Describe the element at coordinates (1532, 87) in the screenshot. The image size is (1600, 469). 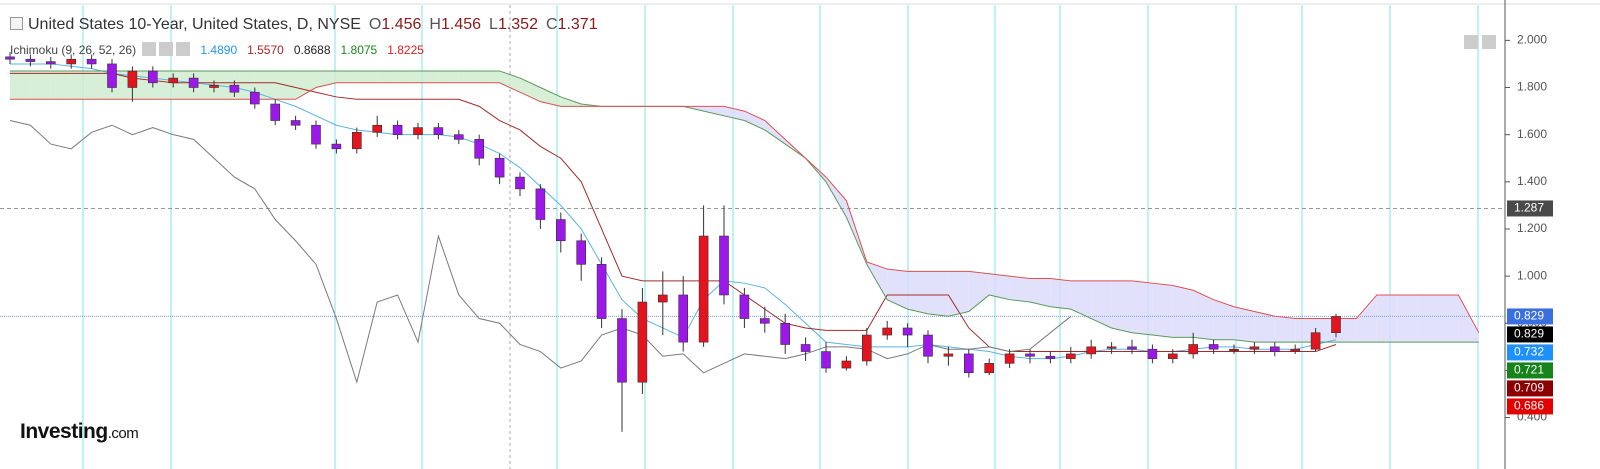
I see `y-tick-label: 1.800` at that location.